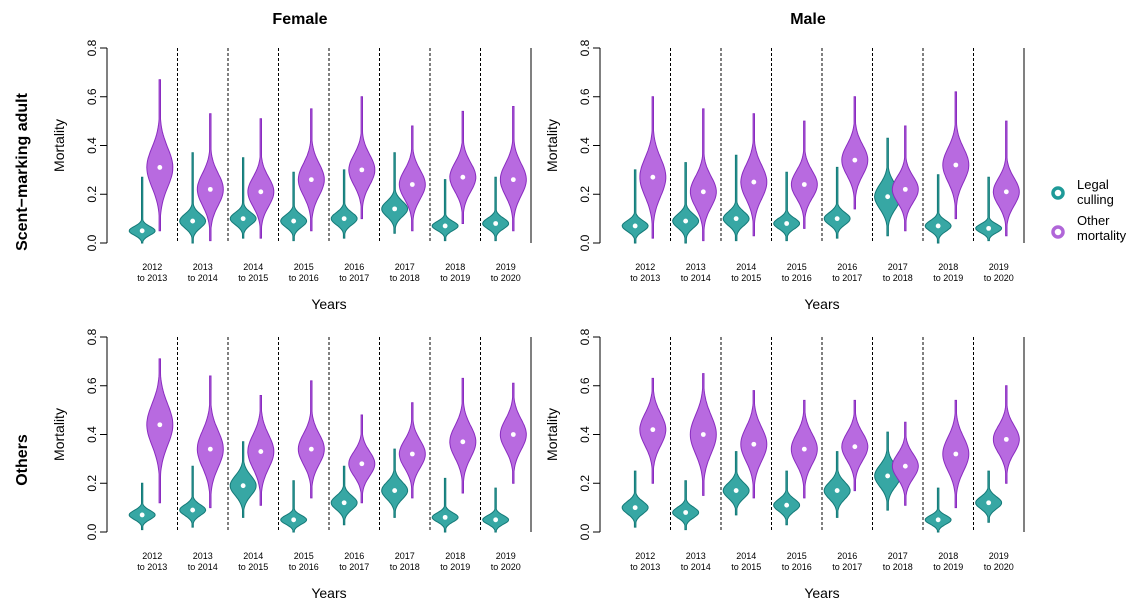 The image size is (1147, 606). I want to click on legend-label-other-mortality-line2: mortality, so click(1102, 235).